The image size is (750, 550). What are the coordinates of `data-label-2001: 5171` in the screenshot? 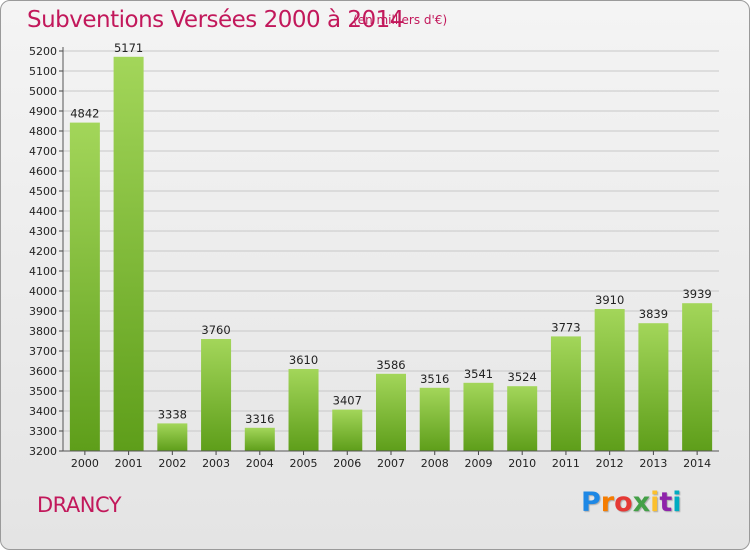 It's located at (128, 48).